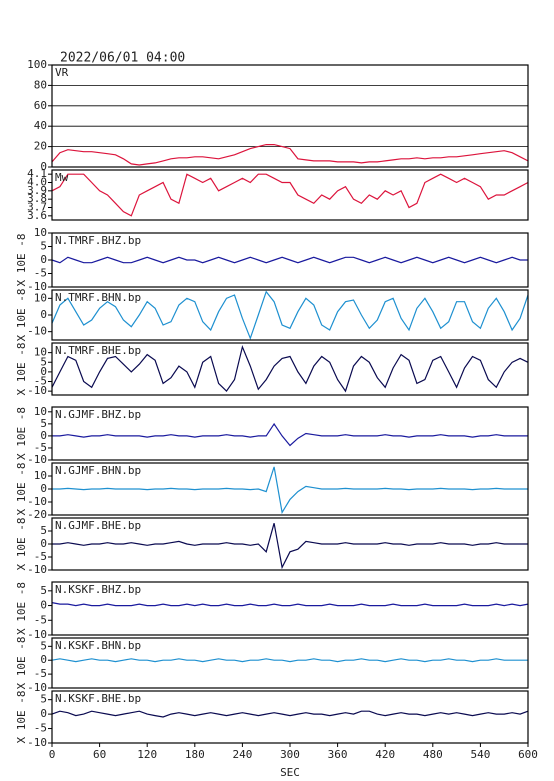 The width and height of the screenshot is (554, 781). What do you see at coordinates (37, 190) in the screenshot?
I see `y-tick-label: 3.9` at bounding box center [37, 190].